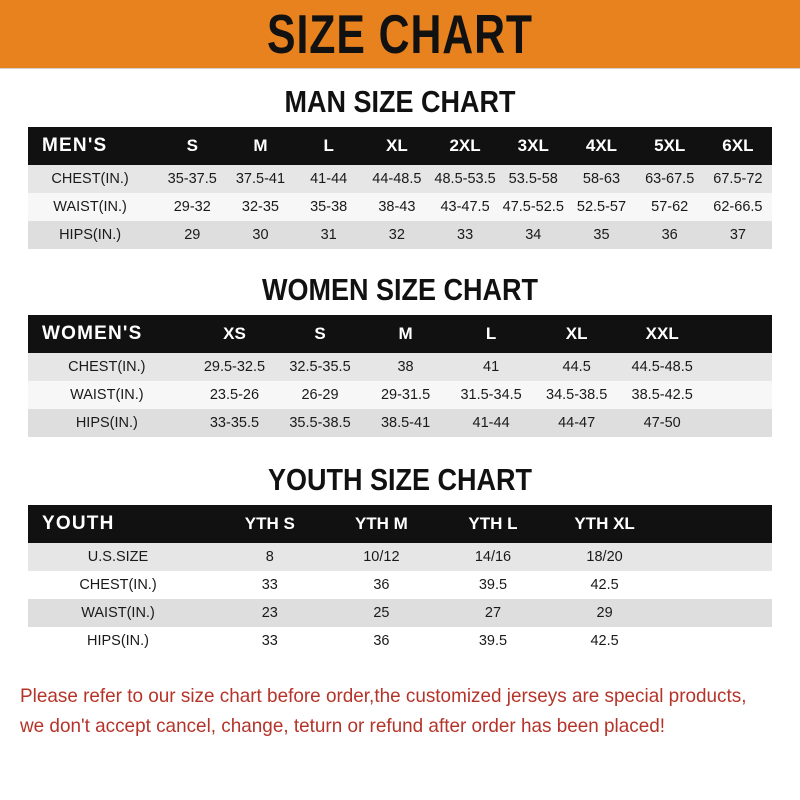  I want to click on page-banner: SIZE CHART, so click(400, 34).